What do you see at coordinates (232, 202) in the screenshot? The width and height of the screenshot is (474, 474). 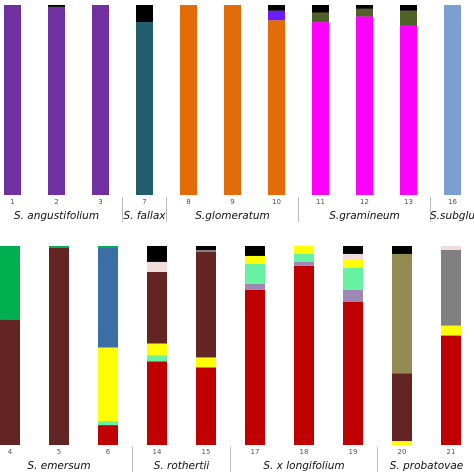 I see `x-tick-label: 9` at bounding box center [232, 202].